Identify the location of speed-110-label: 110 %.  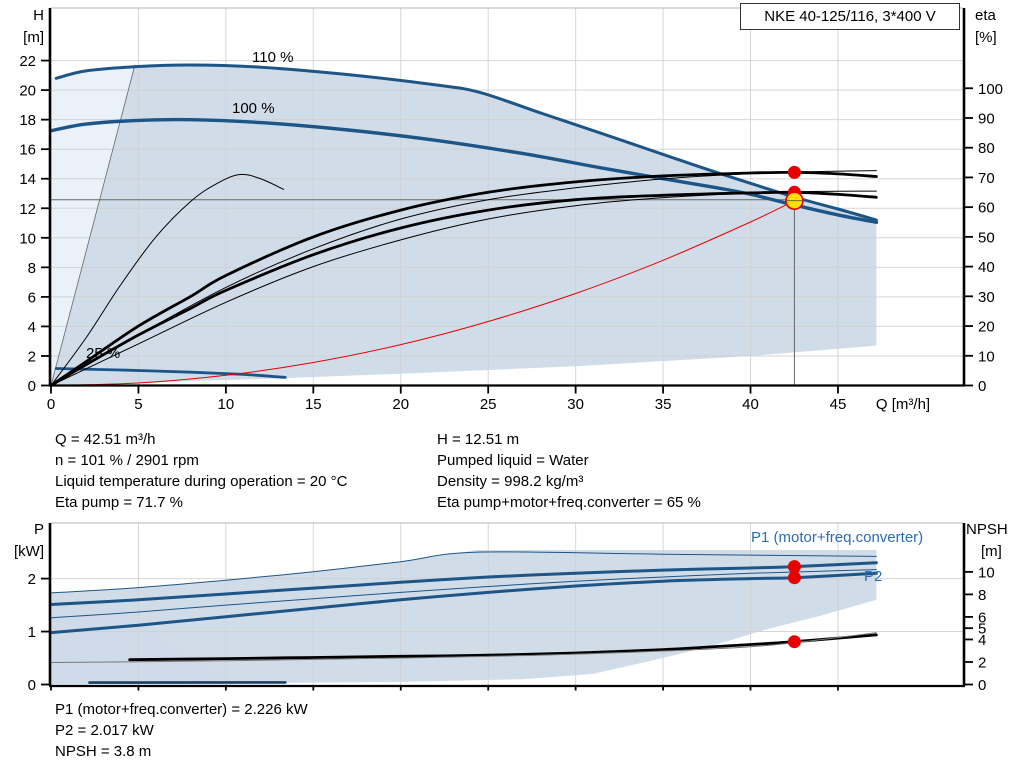
(273, 57).